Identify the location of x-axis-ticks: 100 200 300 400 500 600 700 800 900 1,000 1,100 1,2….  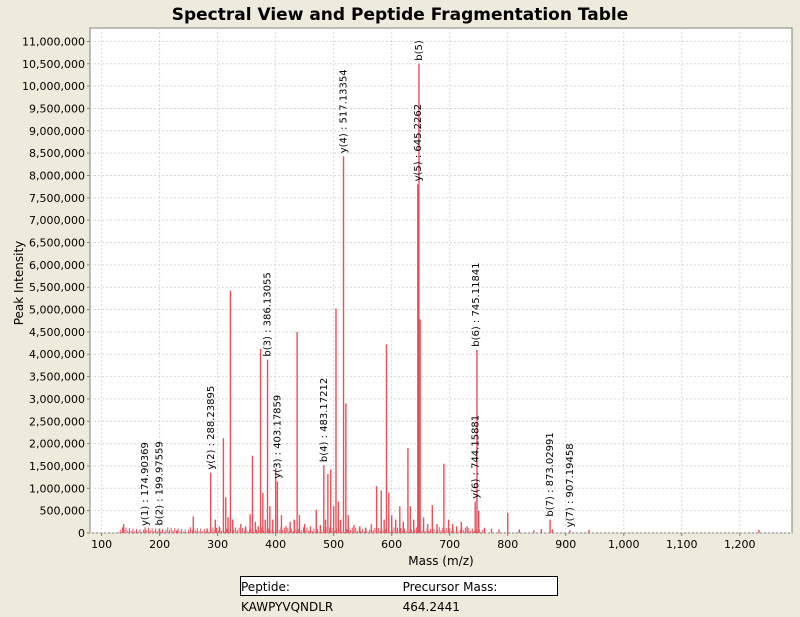
(423, 542).